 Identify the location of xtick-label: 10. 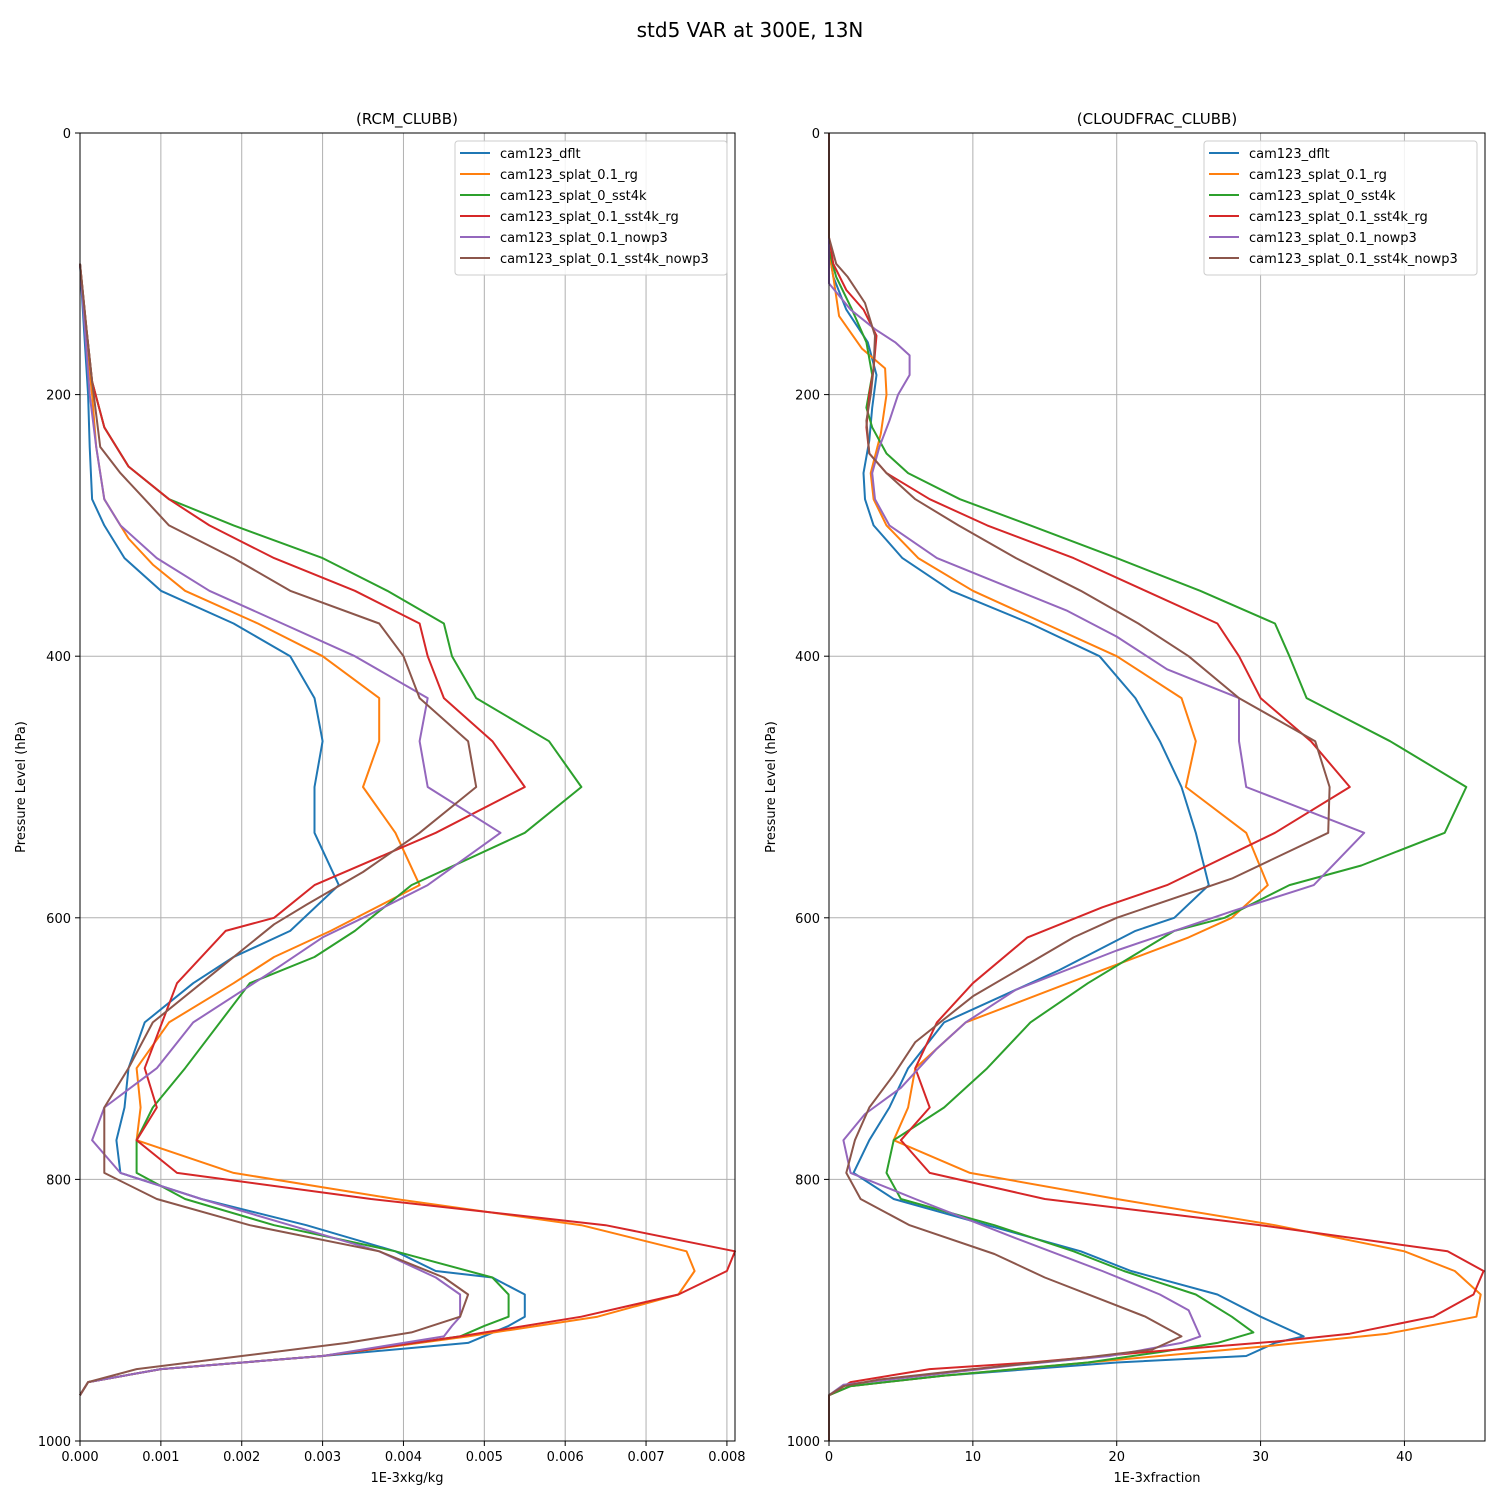
(973, 1457).